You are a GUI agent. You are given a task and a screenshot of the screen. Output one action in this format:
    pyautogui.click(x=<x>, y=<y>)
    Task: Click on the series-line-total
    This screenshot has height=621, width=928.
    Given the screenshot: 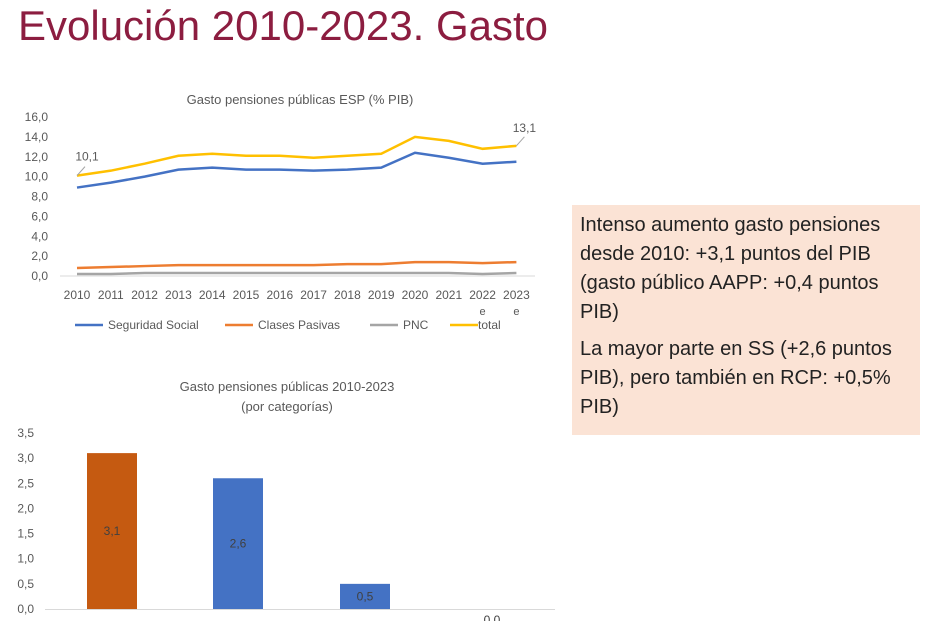 What is the action you would take?
    pyautogui.click(x=296, y=156)
    